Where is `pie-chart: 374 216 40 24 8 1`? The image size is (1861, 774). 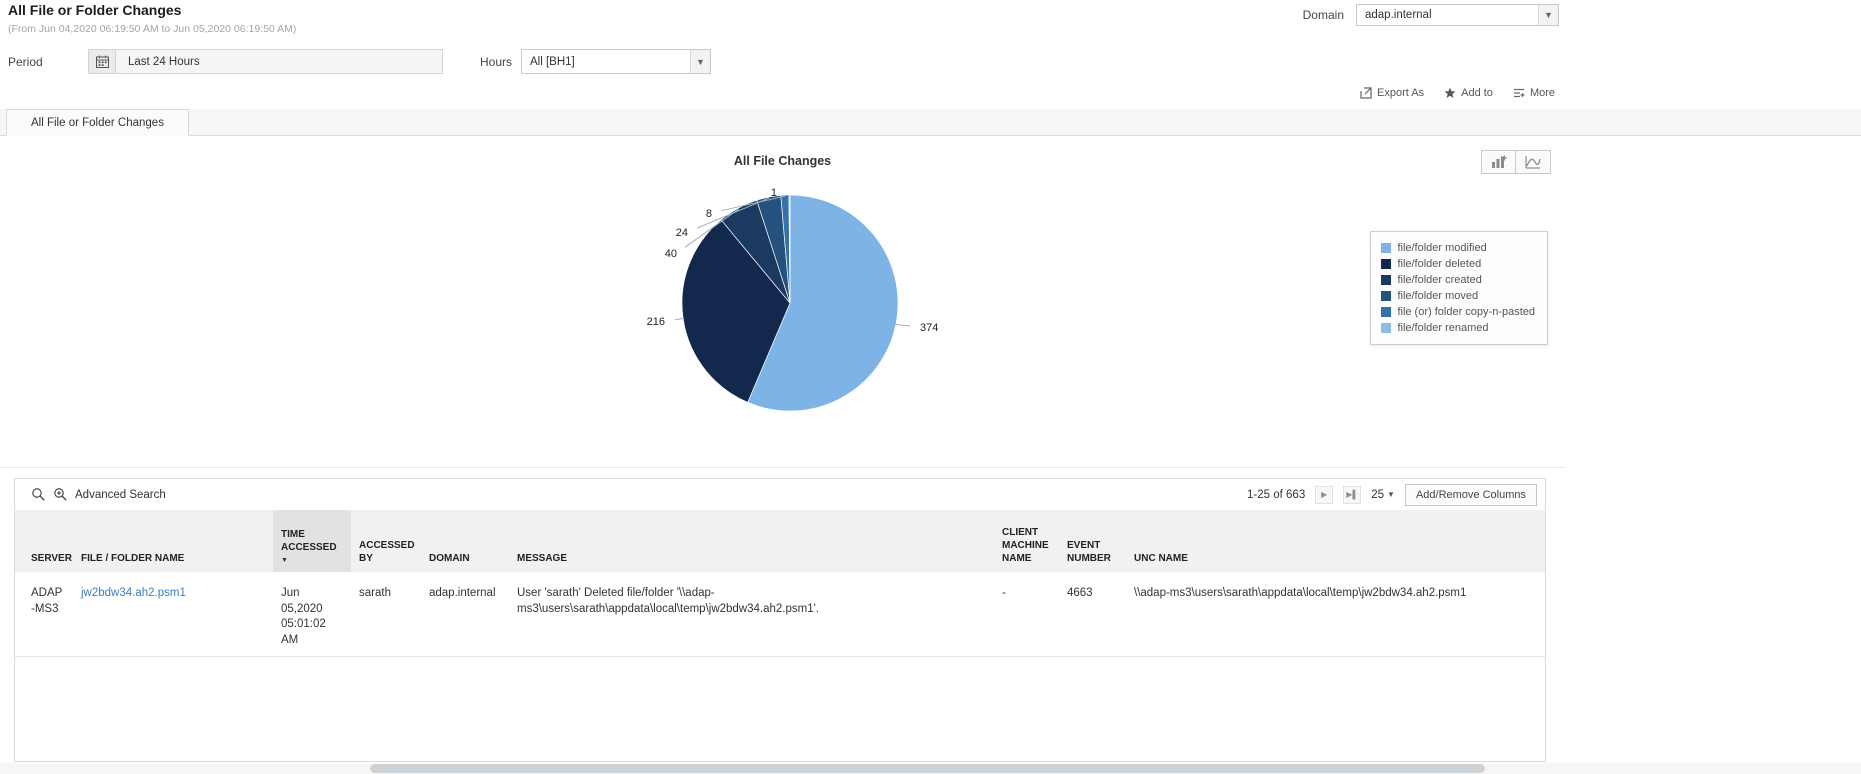 pie-chart: 374 216 40 24 8 1 is located at coordinates (792, 299).